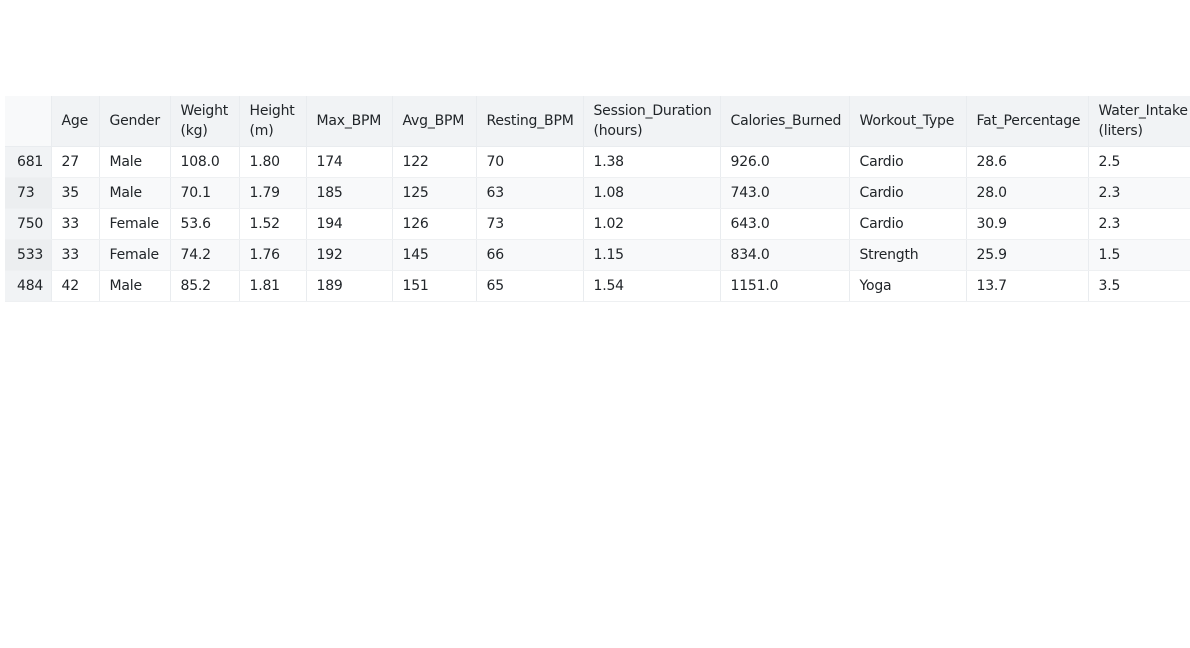 The image size is (1190, 648). Describe the element at coordinates (785, 286) in the screenshot. I see `cell-calories-burned: 1151.0` at that location.